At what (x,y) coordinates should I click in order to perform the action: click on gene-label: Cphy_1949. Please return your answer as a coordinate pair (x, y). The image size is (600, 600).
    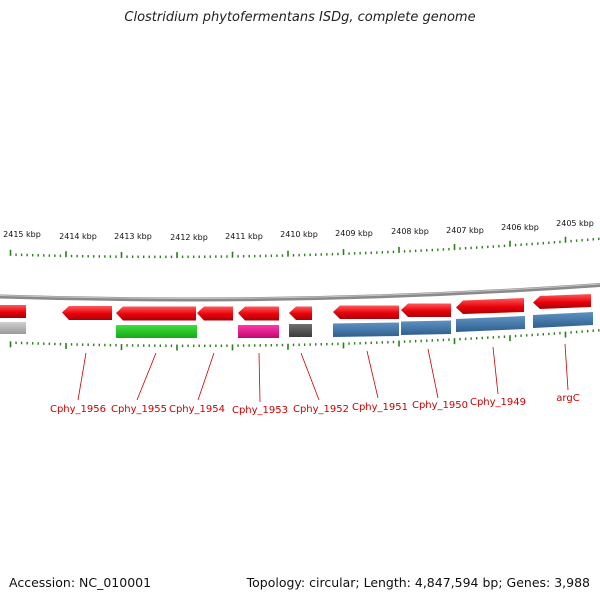
    Looking at the image, I should click on (498, 402).